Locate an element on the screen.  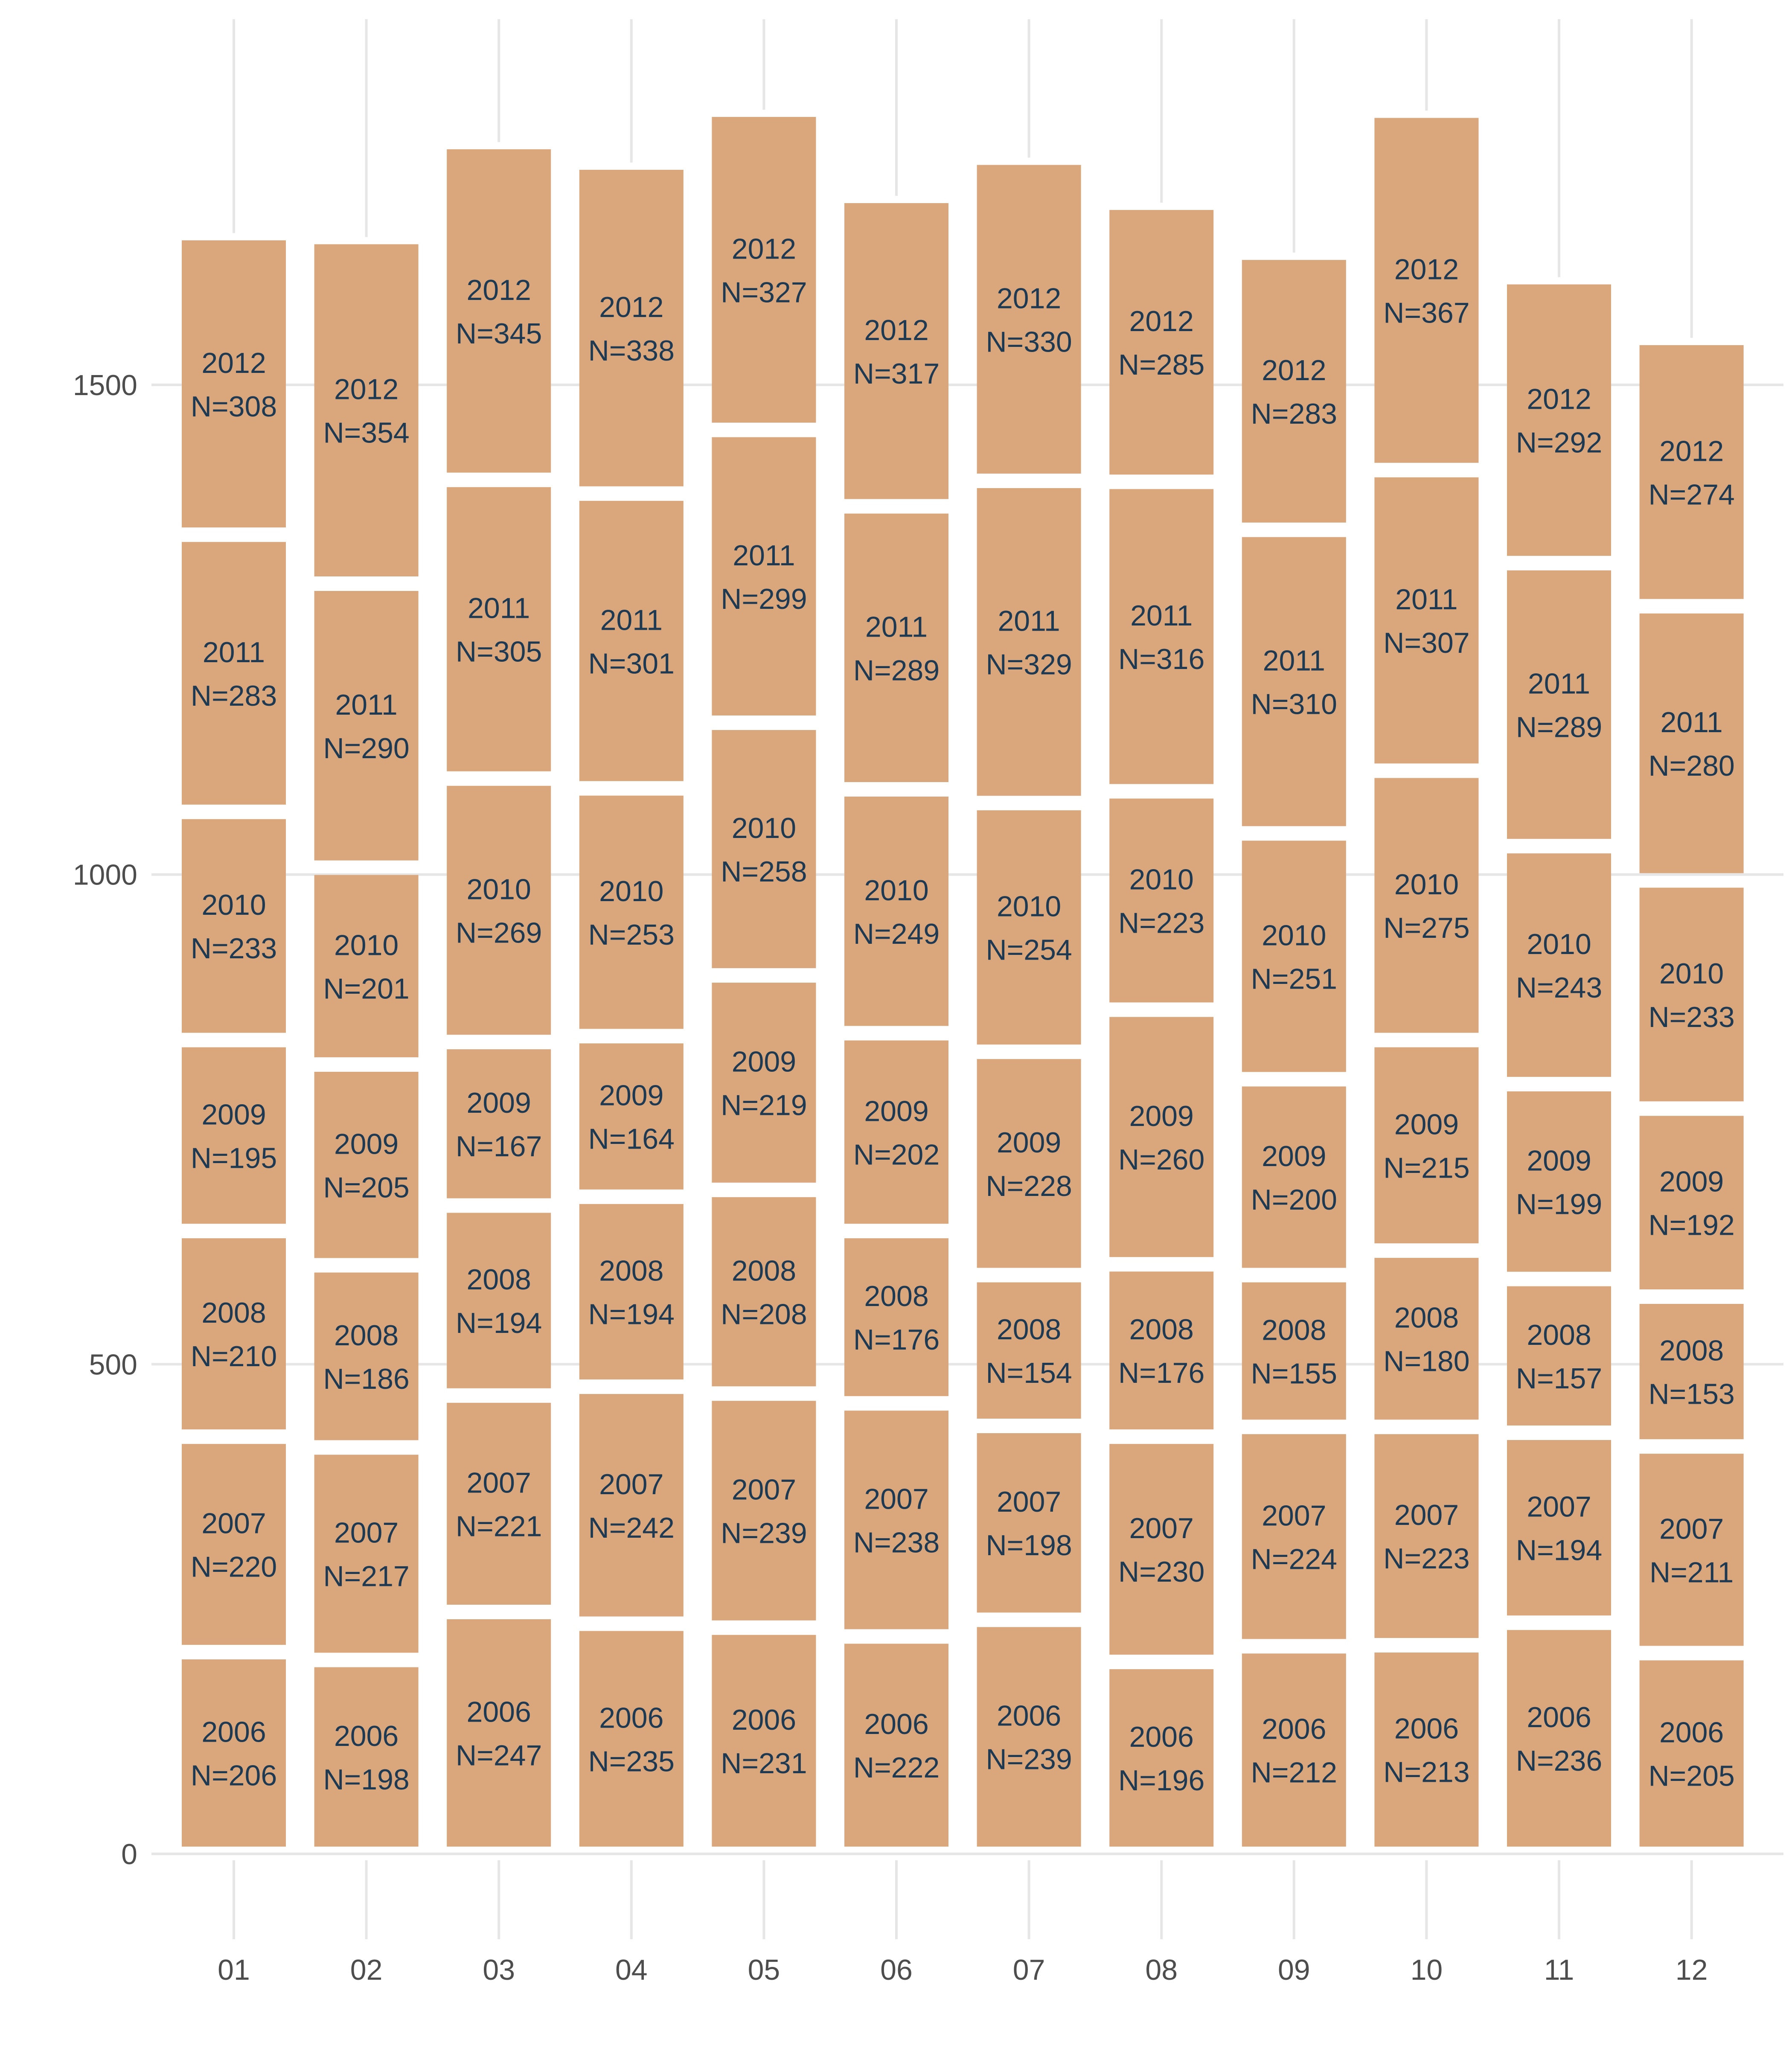
segment-count-label: N=236 is located at coordinates (1559, 1761).